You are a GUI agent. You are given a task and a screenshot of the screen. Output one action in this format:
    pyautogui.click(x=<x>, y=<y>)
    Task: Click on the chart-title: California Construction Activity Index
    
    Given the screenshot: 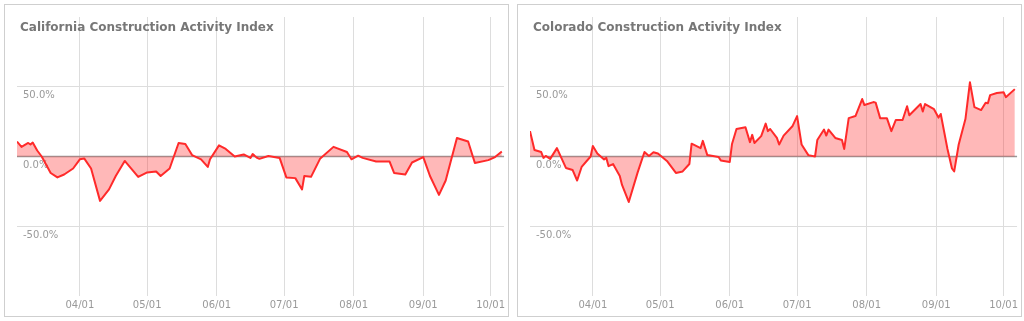 What is the action you would take?
    pyautogui.click(x=147, y=27)
    